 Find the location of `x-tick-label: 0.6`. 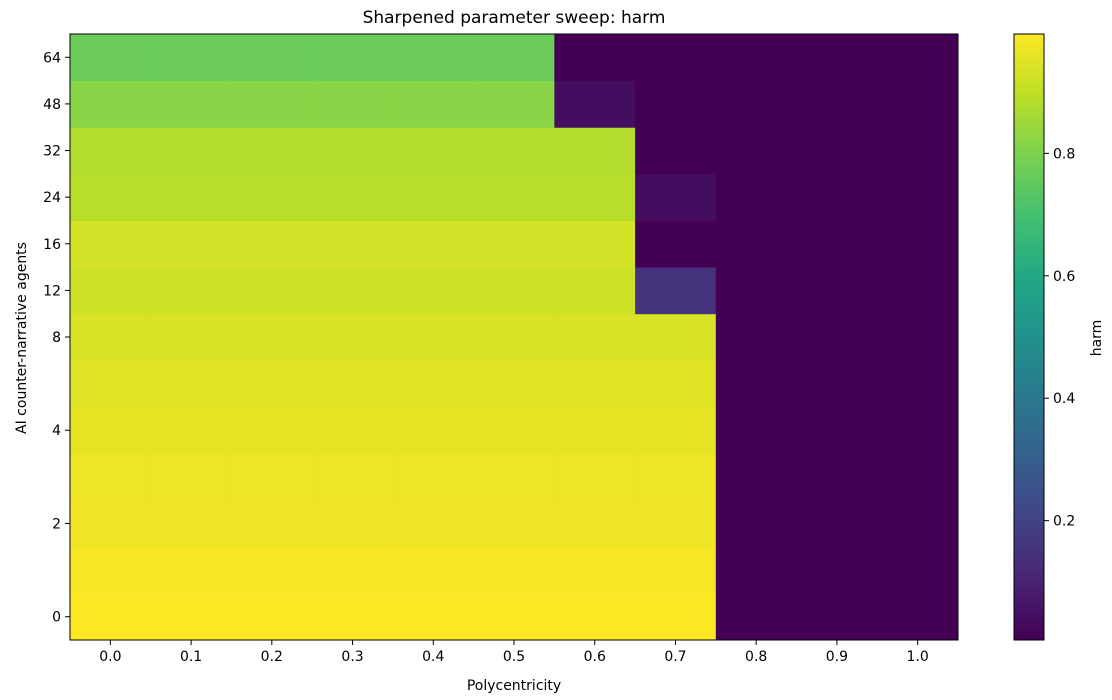

x-tick-label: 0.6 is located at coordinates (595, 657).